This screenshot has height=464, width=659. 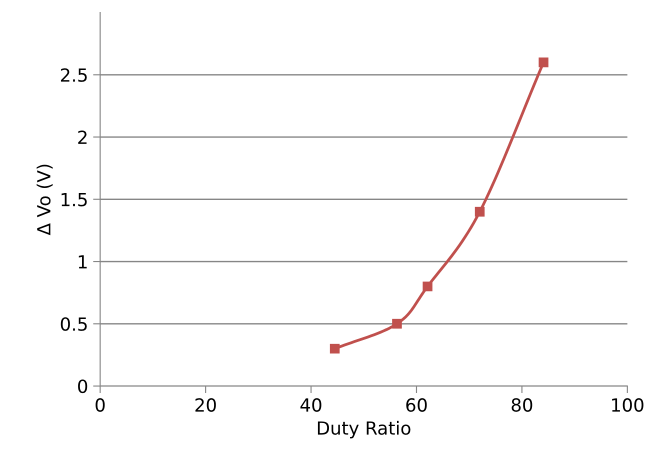 I want to click on y-tick-label: 2.5, so click(x=73, y=75).